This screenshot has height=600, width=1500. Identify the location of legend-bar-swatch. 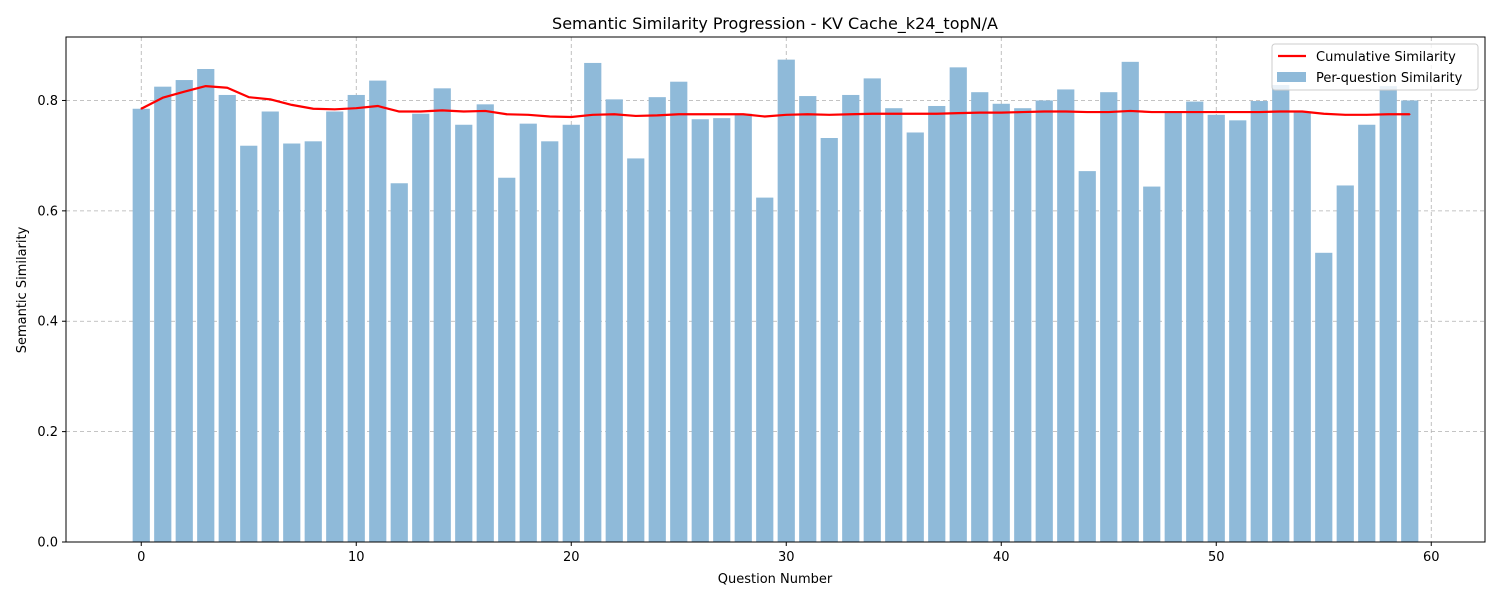
(1291, 77).